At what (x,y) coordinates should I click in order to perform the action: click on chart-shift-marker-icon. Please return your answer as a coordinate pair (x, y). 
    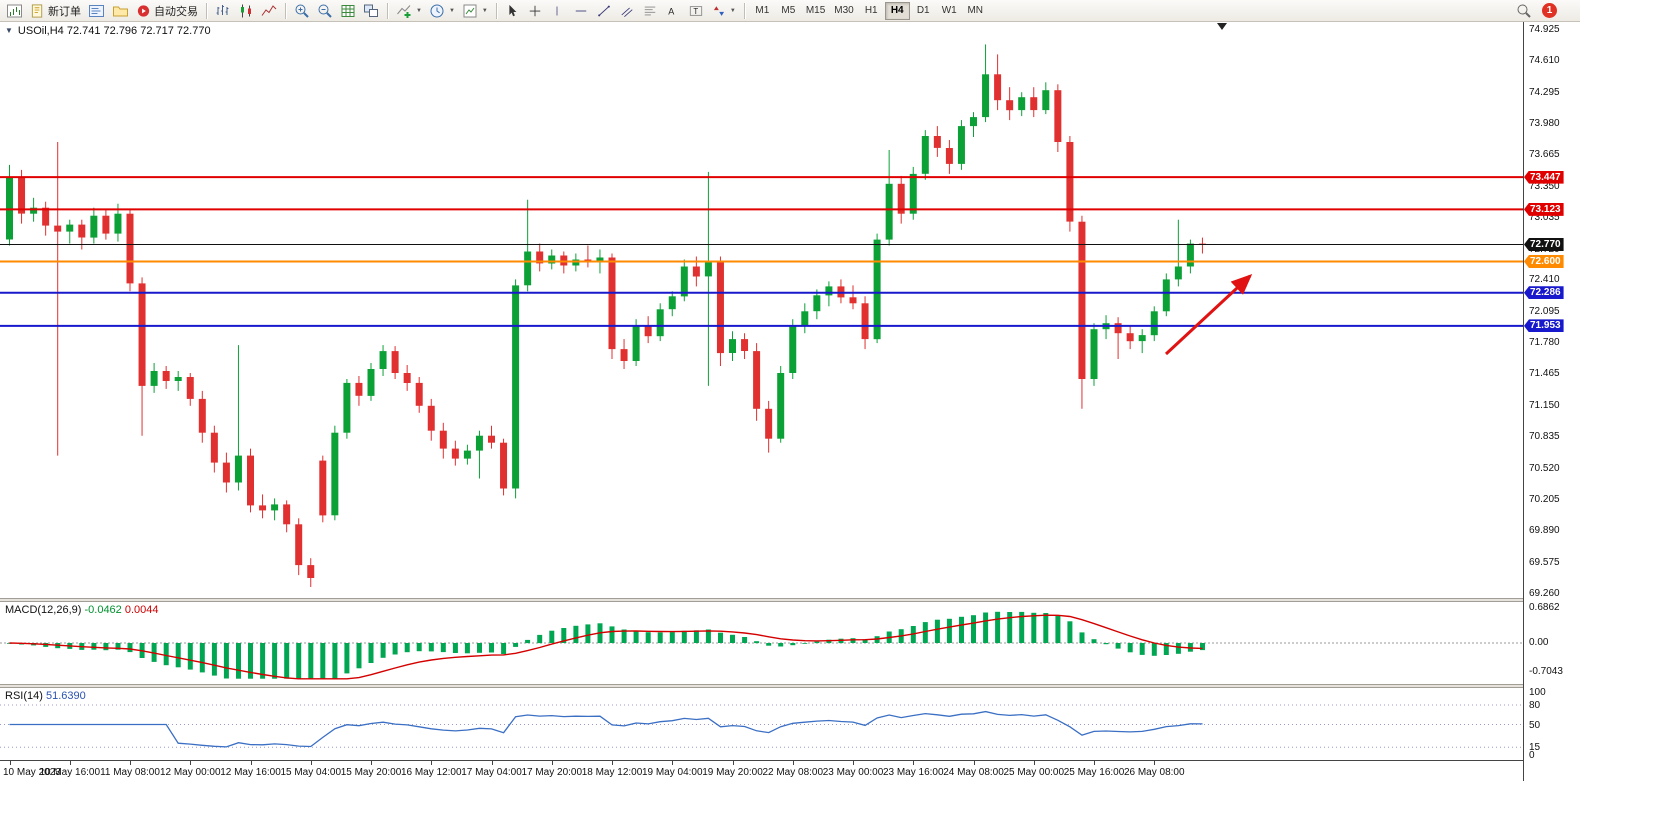
    Looking at the image, I should click on (1222, 26).